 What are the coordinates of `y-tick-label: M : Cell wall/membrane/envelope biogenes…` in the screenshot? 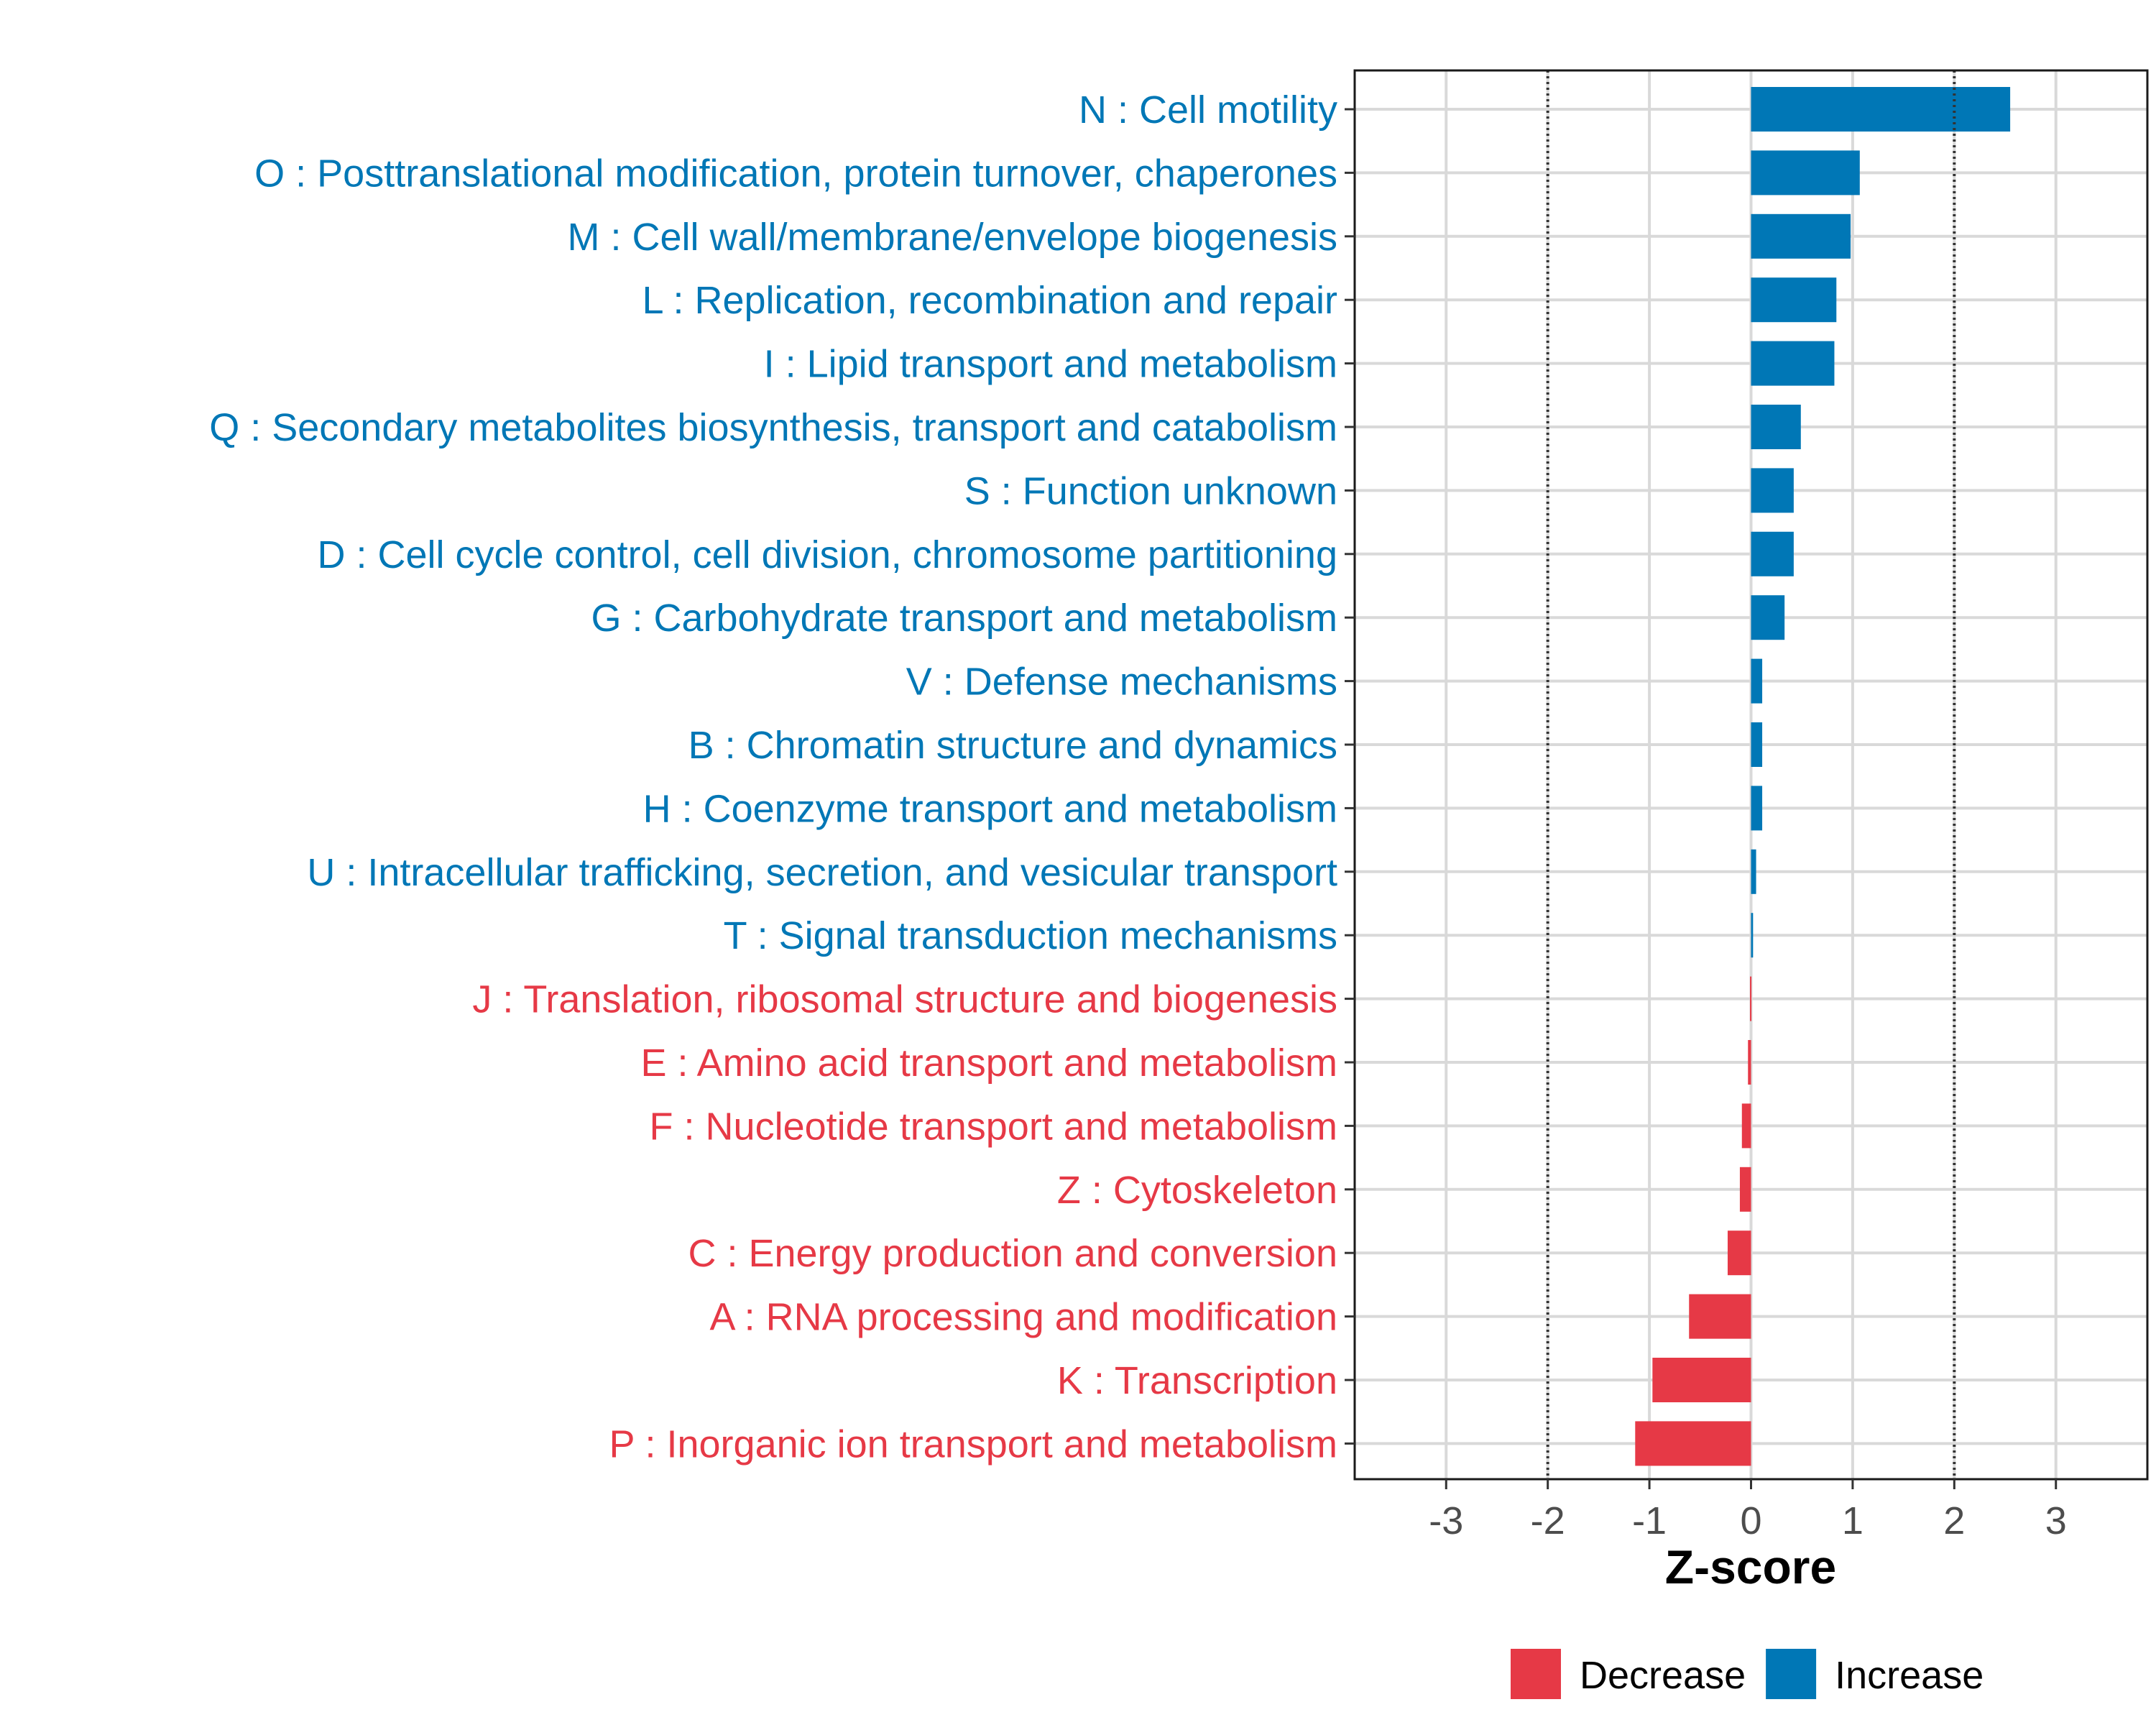 It's located at (952, 237).